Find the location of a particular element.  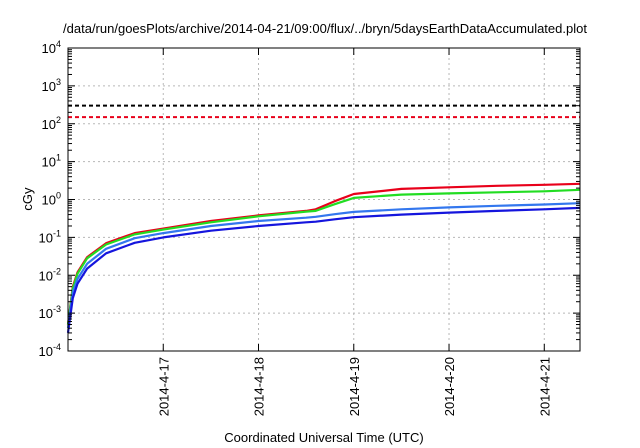

y-tick-label: 10⁻² is located at coordinates (50, 274).